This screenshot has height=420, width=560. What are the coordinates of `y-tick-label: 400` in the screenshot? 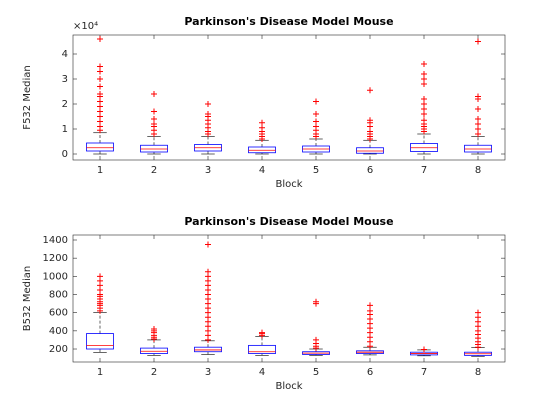 It's located at (58, 331).